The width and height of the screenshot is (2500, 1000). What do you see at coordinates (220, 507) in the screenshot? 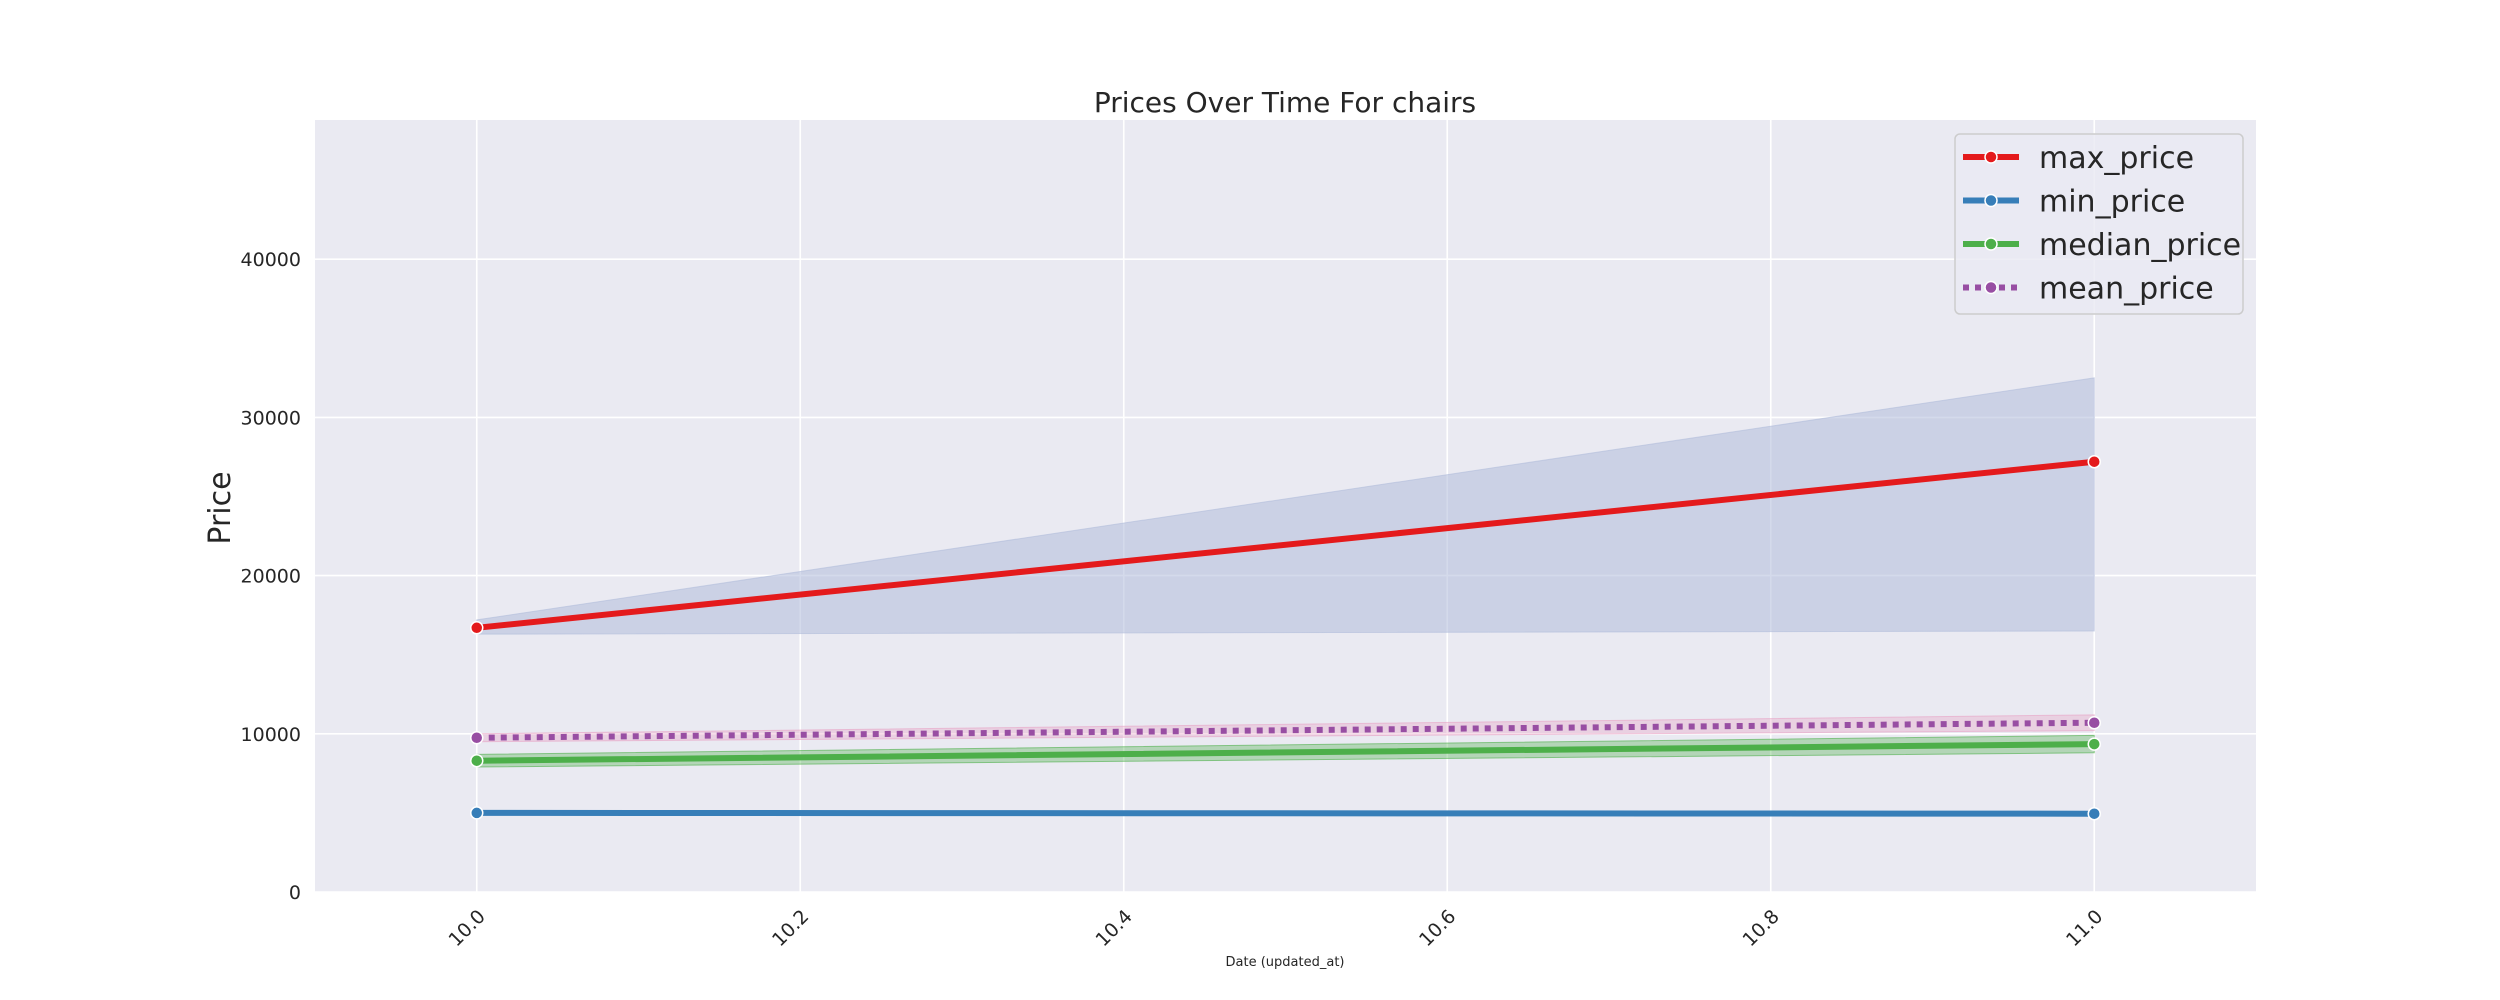
I see `y-axis-label: Price` at bounding box center [220, 507].